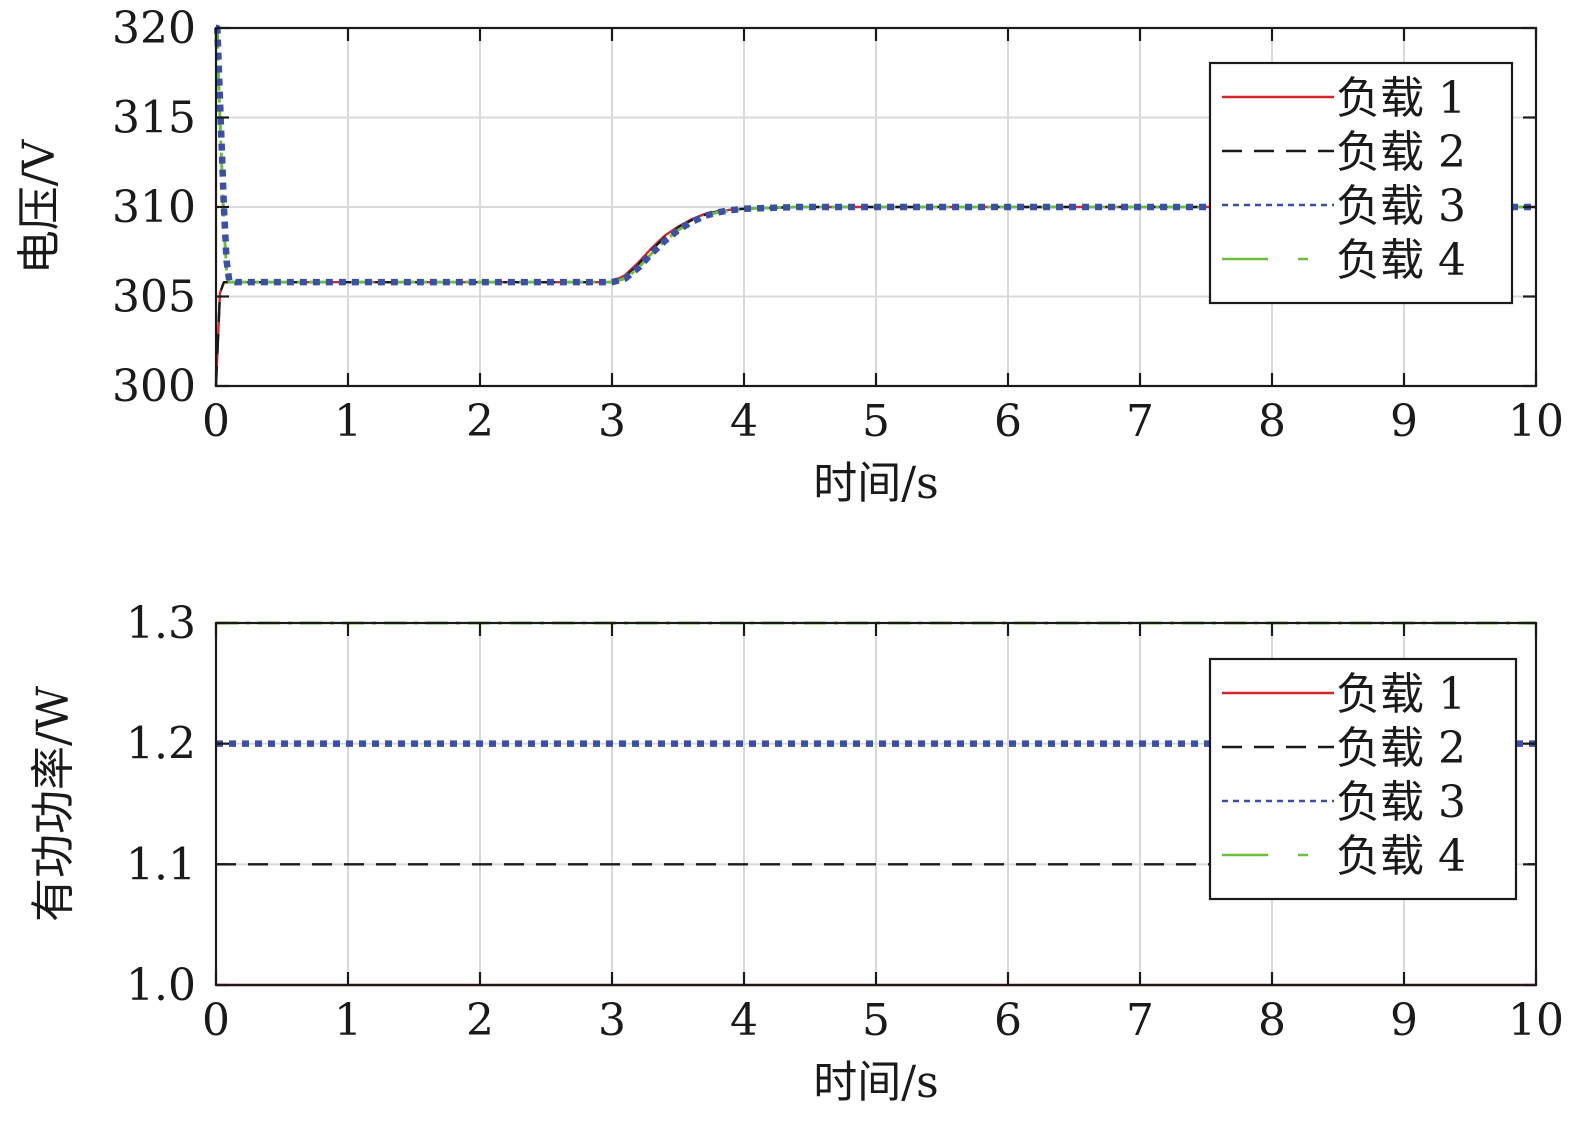 The height and width of the screenshot is (1135, 1575). What do you see at coordinates (154, 28) in the screenshot?
I see `y-tick-label: 320` at bounding box center [154, 28].